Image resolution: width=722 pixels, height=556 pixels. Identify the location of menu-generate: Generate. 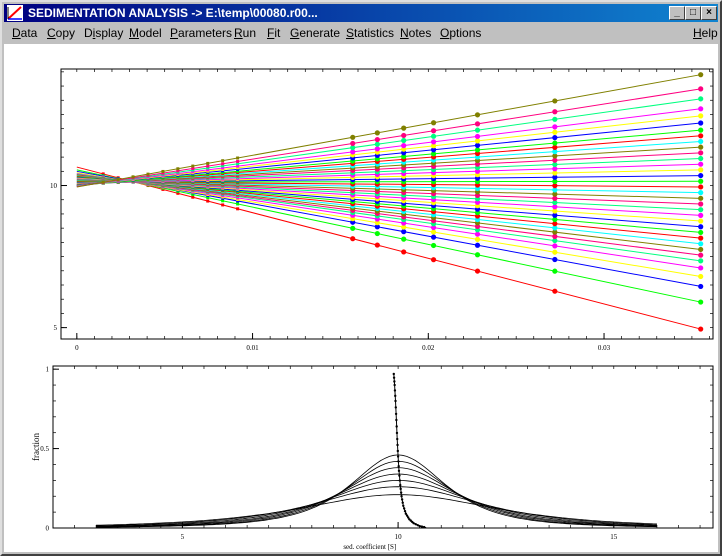
(315, 33).